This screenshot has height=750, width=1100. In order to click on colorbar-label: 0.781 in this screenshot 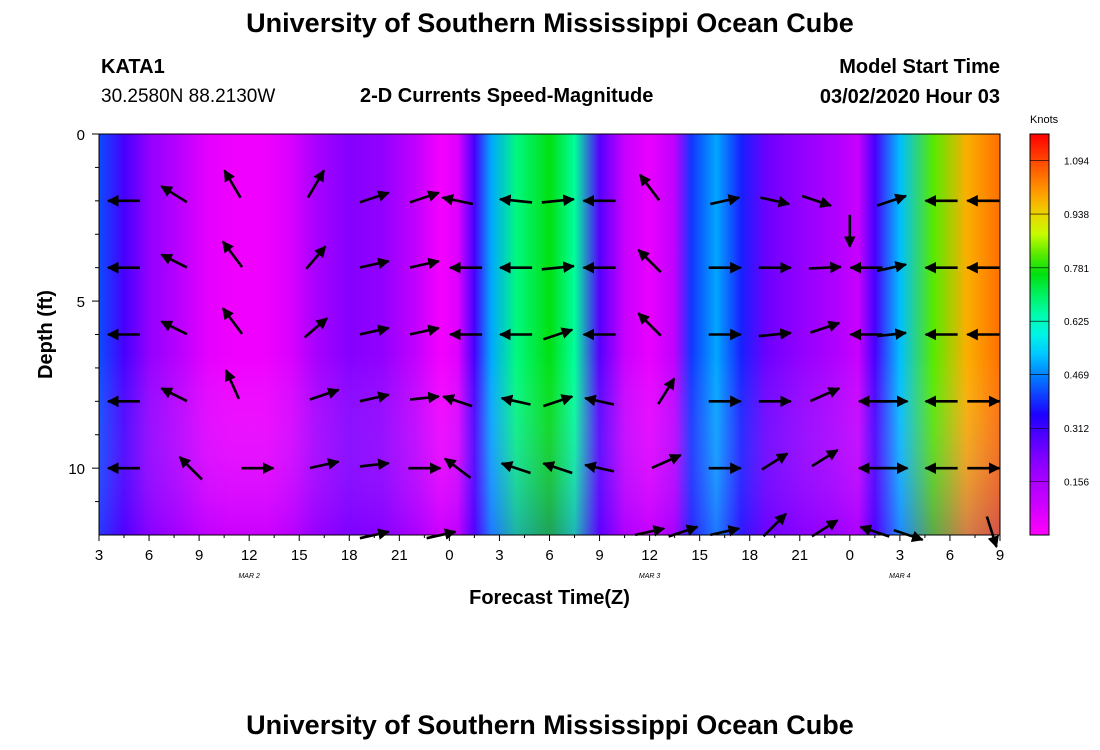, I will do `click(1076, 269)`.